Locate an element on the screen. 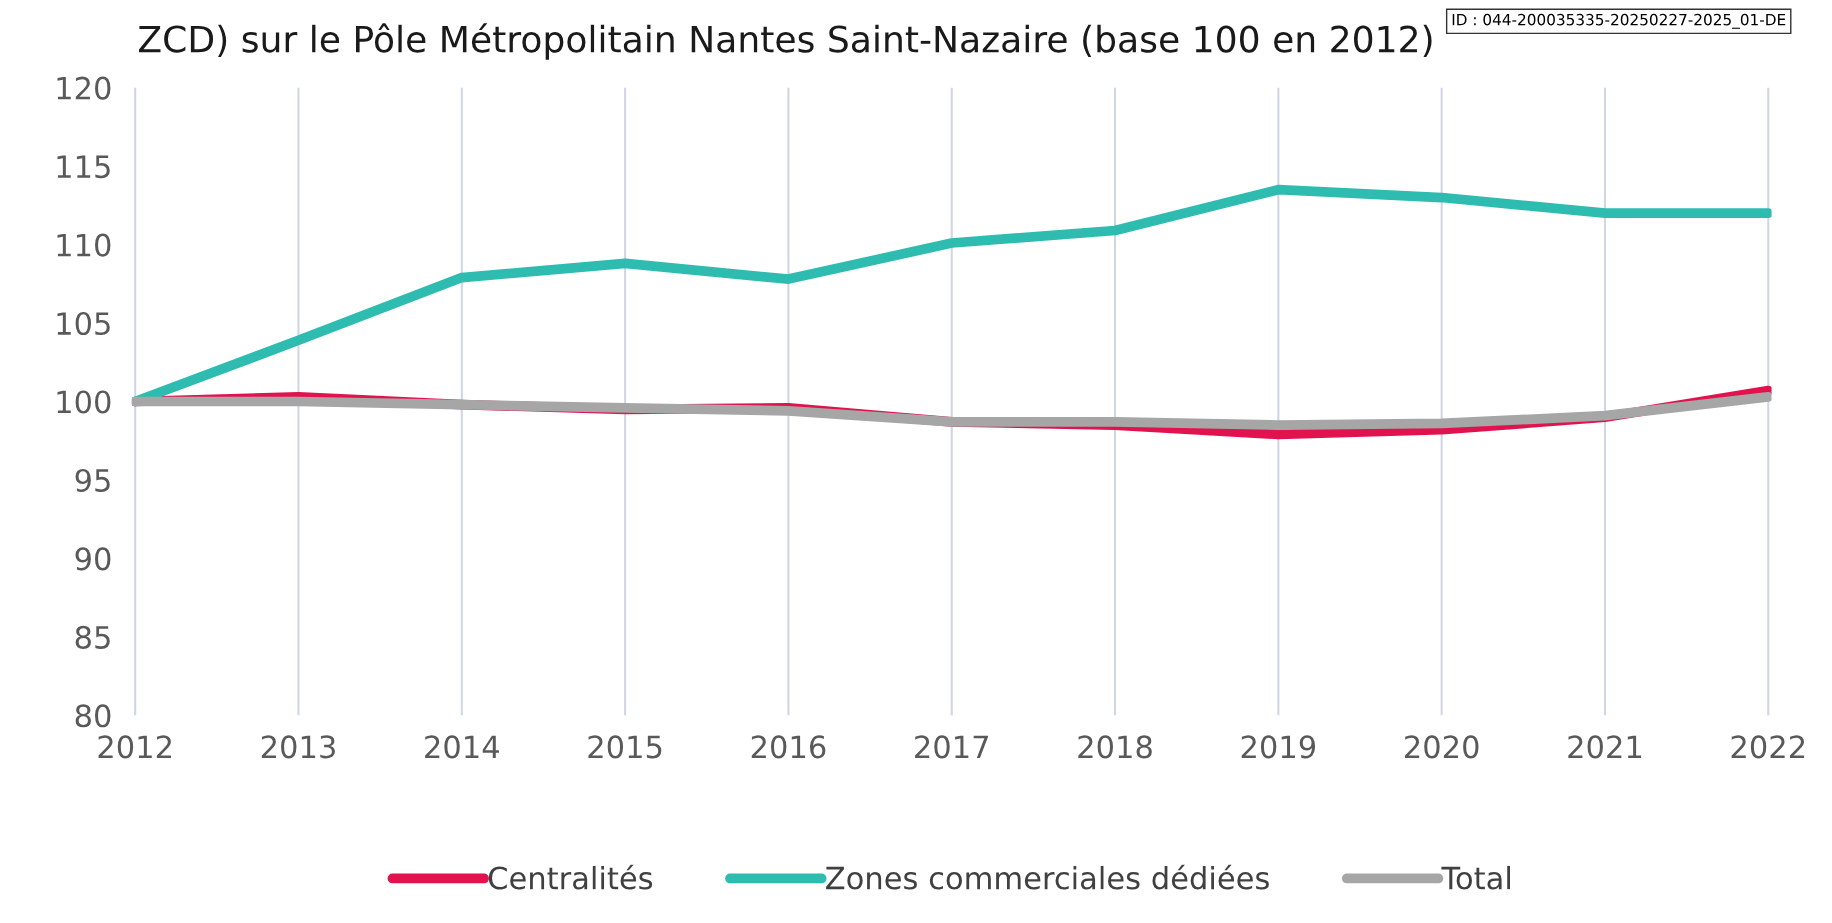 The width and height of the screenshot is (1832, 923). x-tick-label: 2017 is located at coordinates (951, 747).